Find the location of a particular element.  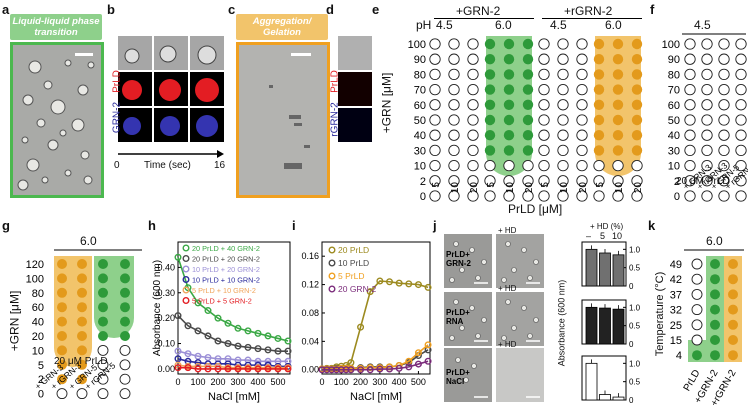

micrograph-hd is located at coordinates (520, 375).